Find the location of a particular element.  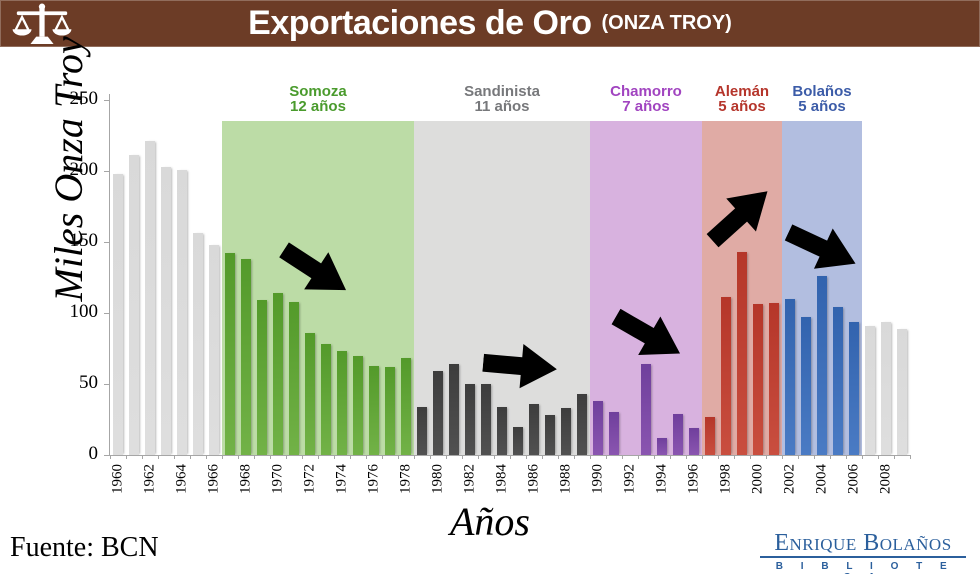

bar-slot-1997 is located at coordinates (710, 277).